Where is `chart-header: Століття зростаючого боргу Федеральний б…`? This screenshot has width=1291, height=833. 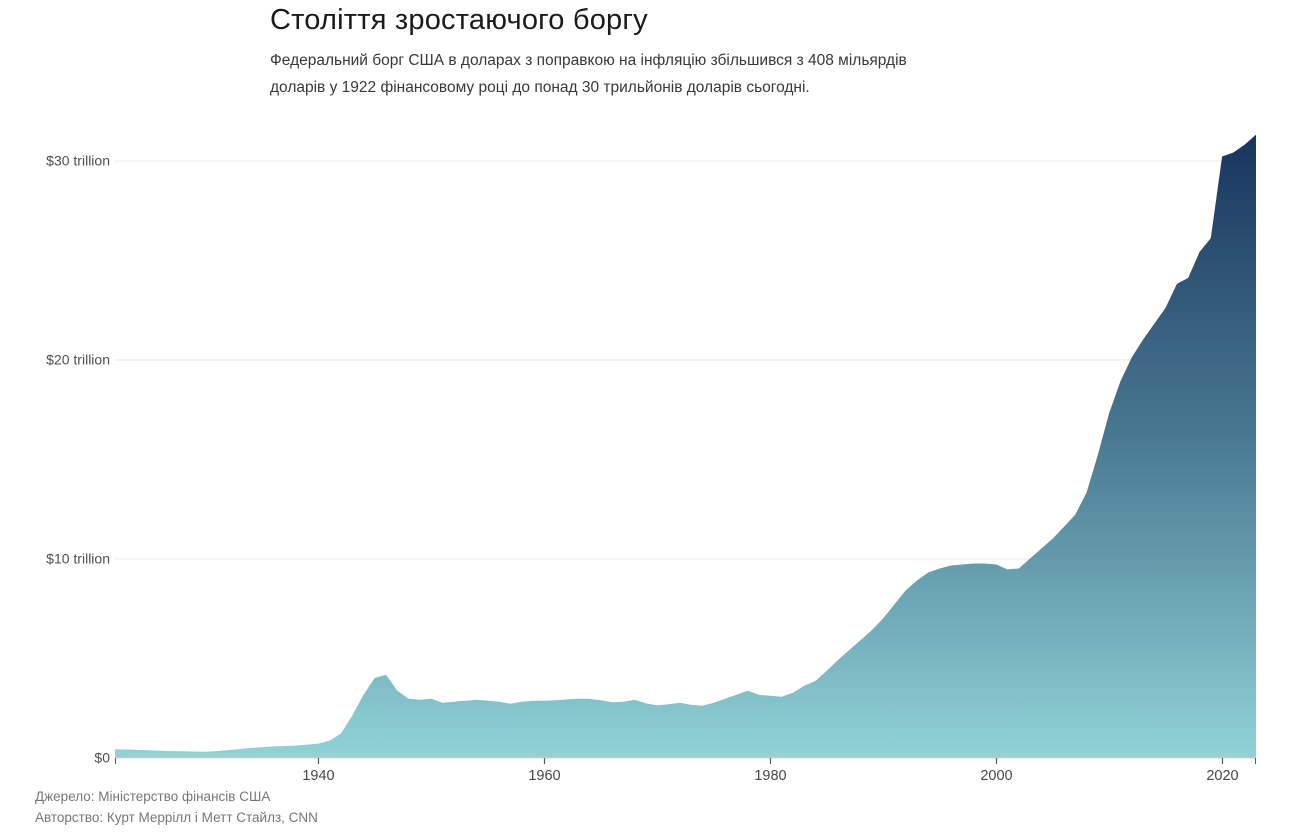 chart-header: Століття зростаючого боргу Федеральний б… is located at coordinates (640, 50).